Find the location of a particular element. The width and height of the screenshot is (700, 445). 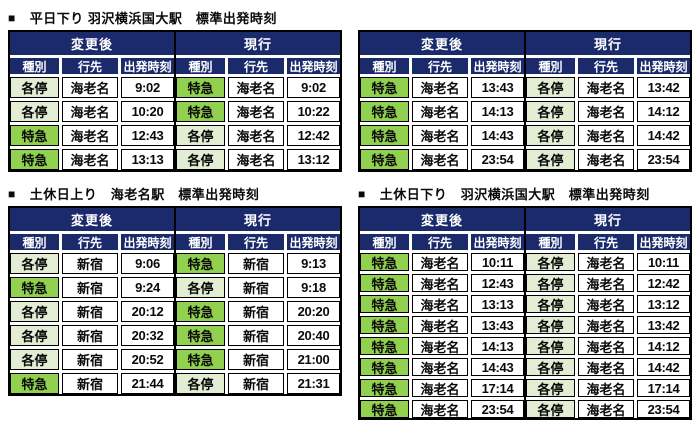

group-header-current: 現行 is located at coordinates (258, 219).